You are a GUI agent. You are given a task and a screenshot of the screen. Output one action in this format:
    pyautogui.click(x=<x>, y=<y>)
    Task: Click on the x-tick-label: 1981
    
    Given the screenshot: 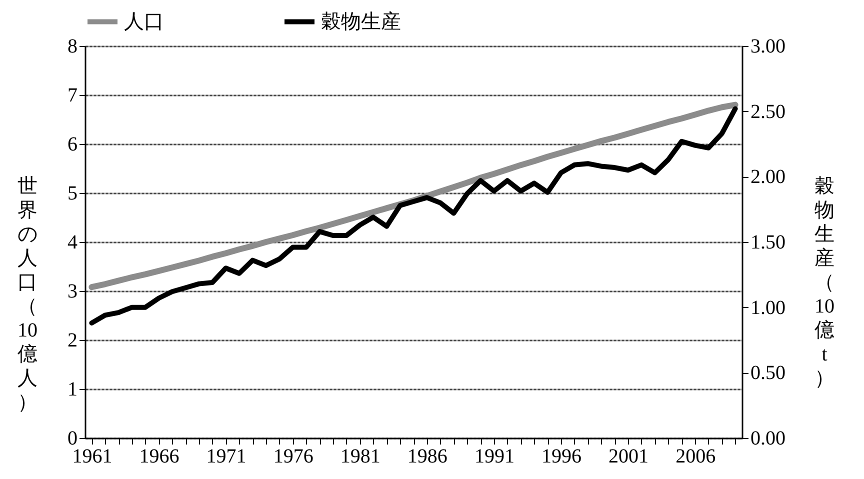 What is the action you would take?
    pyautogui.click(x=360, y=457)
    